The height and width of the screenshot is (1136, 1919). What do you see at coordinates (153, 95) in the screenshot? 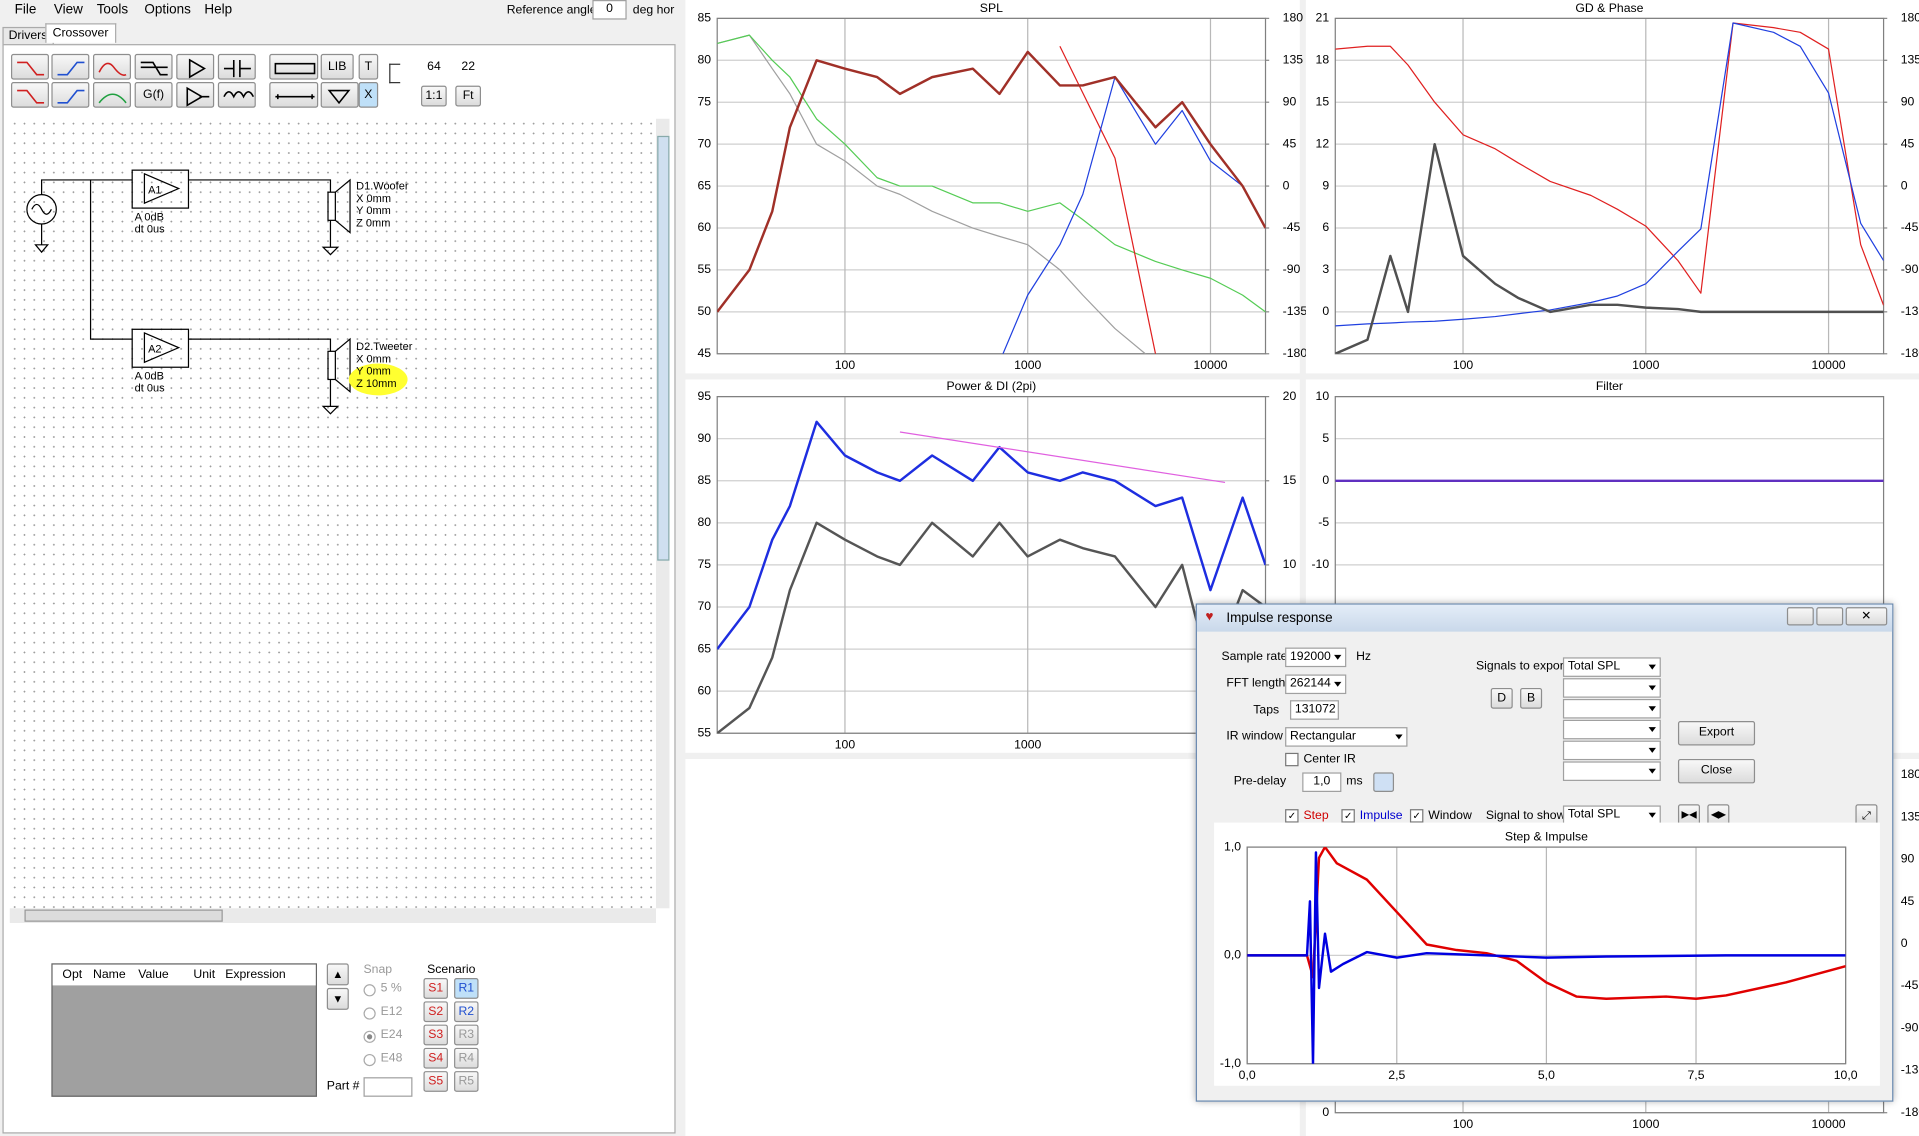
I see `tool-button: G(f)` at bounding box center [153, 95].